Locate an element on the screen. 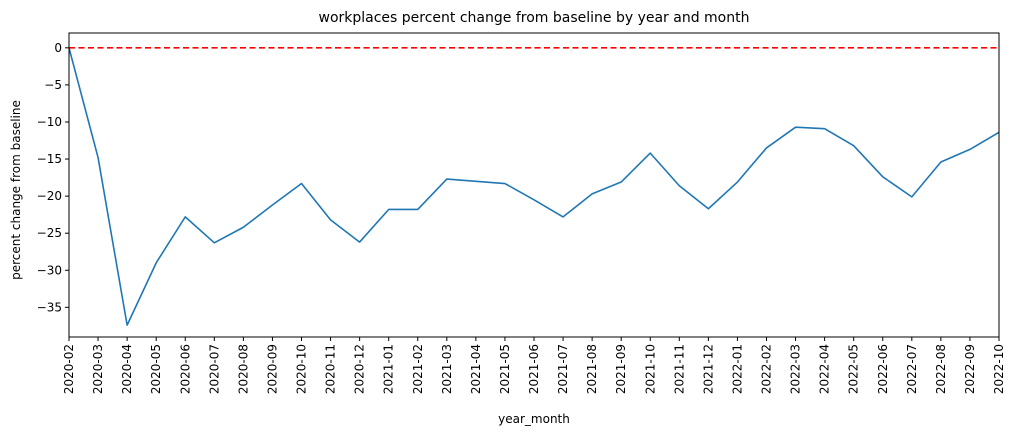 The height and width of the screenshot is (435, 1015). x-tick-label: 2022-03 is located at coordinates (796, 369).